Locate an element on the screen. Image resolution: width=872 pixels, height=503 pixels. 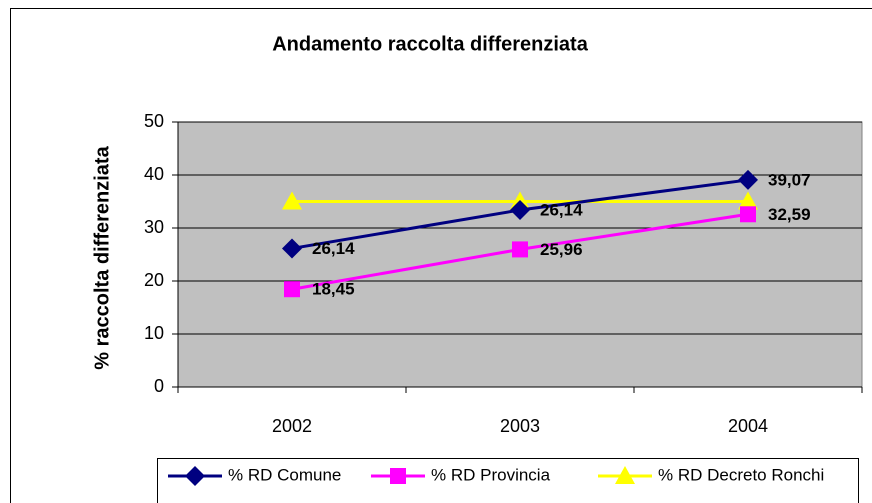
data-label: 18,45 is located at coordinates (333, 289).